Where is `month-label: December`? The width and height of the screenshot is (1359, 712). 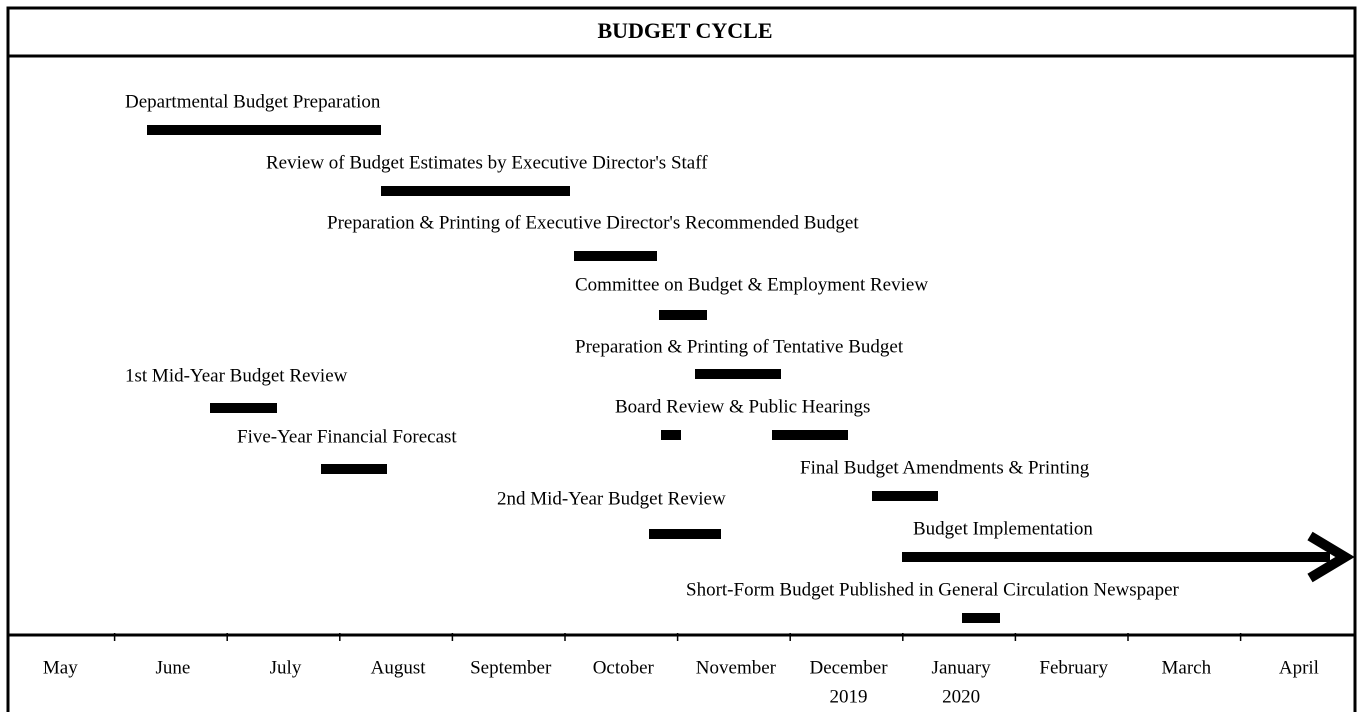 month-label: December is located at coordinates (848, 667).